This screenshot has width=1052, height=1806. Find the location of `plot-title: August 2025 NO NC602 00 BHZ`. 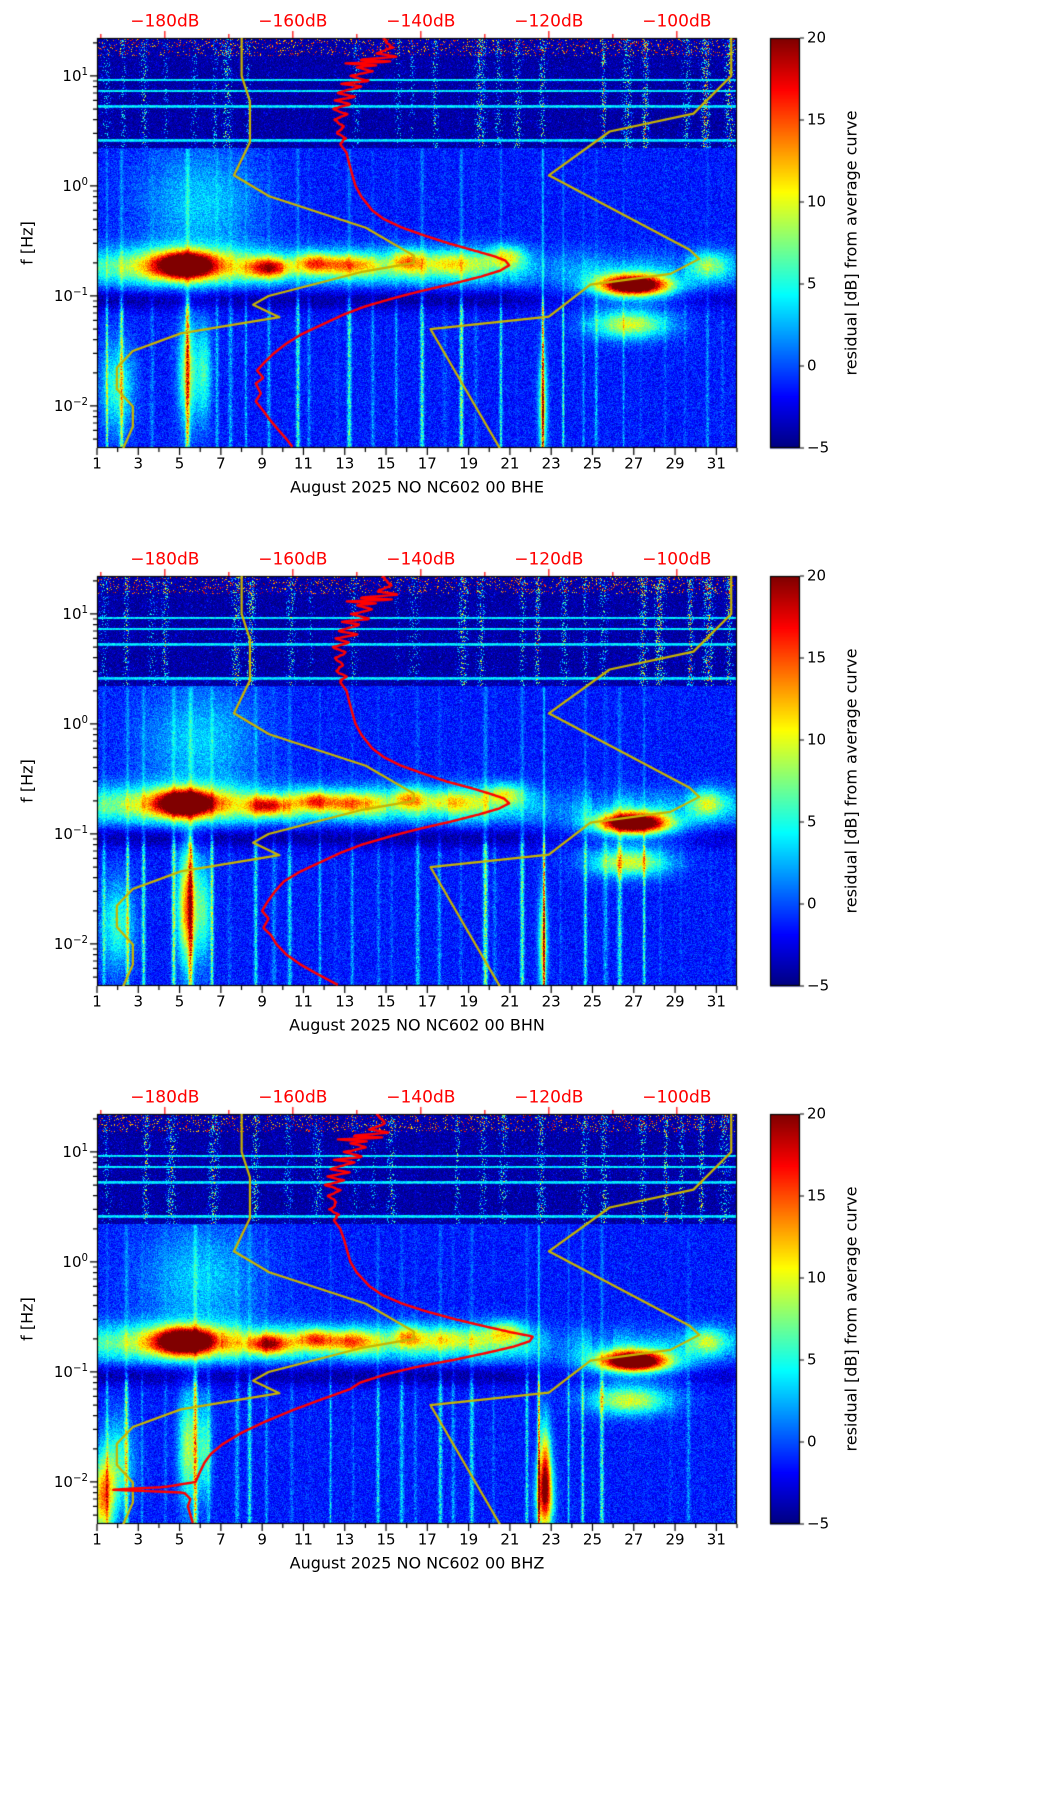

plot-title: August 2025 NO NC602 00 BHZ is located at coordinates (417, 1563).